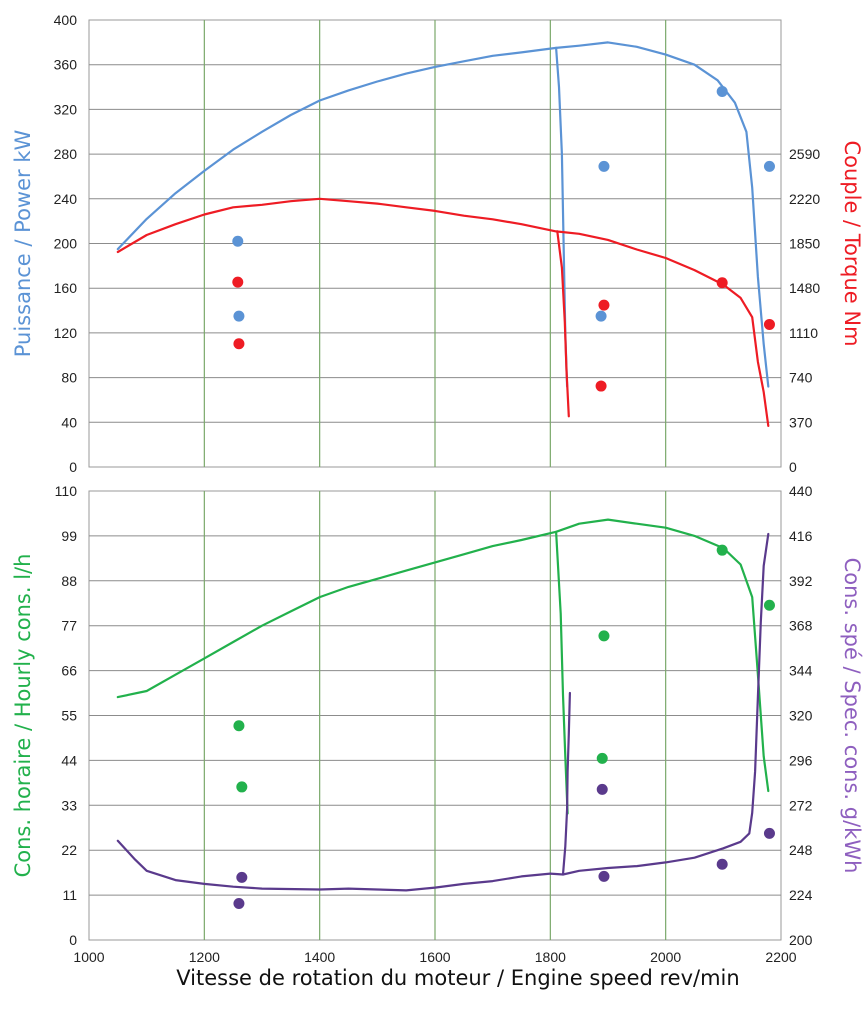  Describe the element at coordinates (803, 333) in the screenshot. I see `top-right-tick-label: 1110` at that location.